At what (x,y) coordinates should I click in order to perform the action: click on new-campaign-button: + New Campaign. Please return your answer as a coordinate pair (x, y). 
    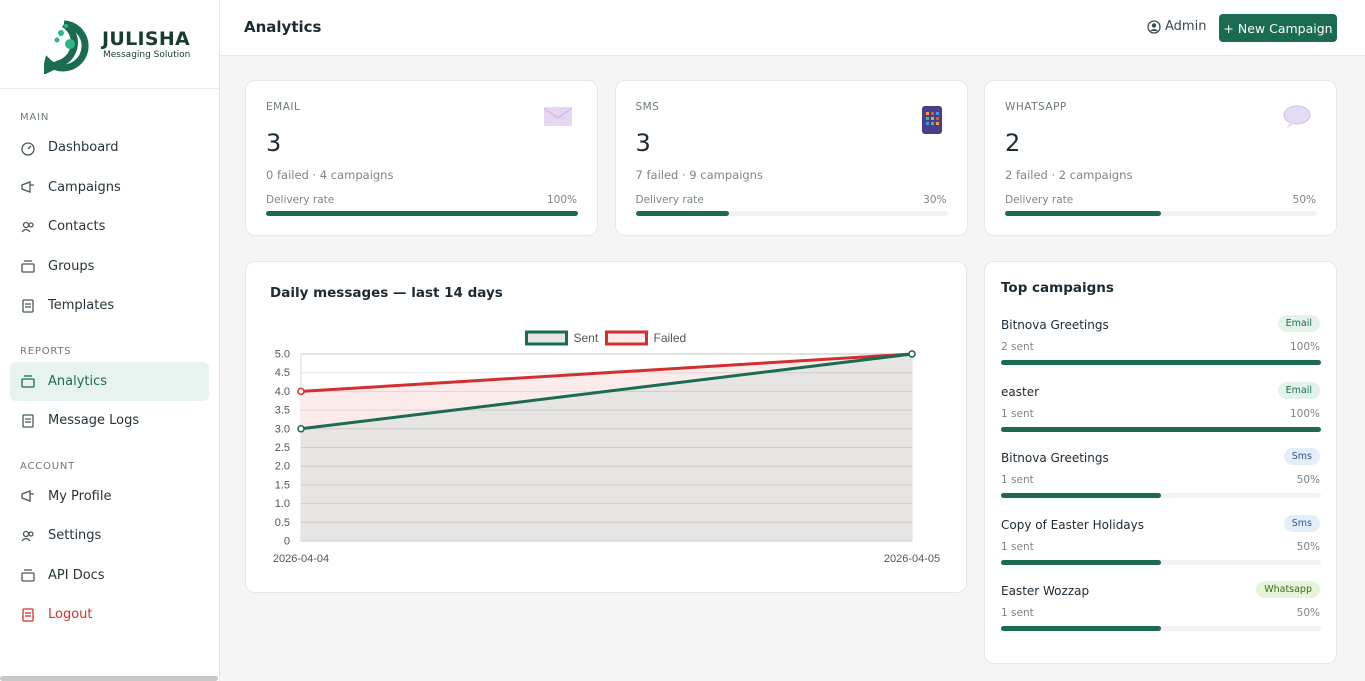
    Looking at the image, I should click on (1278, 28).